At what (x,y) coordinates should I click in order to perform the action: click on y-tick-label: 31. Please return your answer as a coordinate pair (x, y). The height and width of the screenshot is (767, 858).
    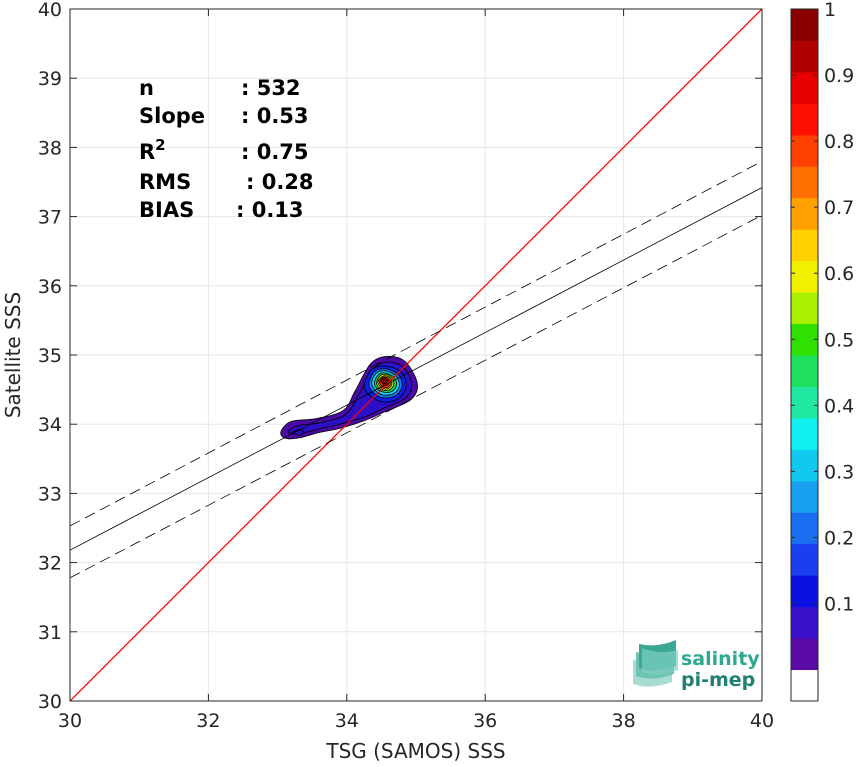
    Looking at the image, I should click on (50, 633).